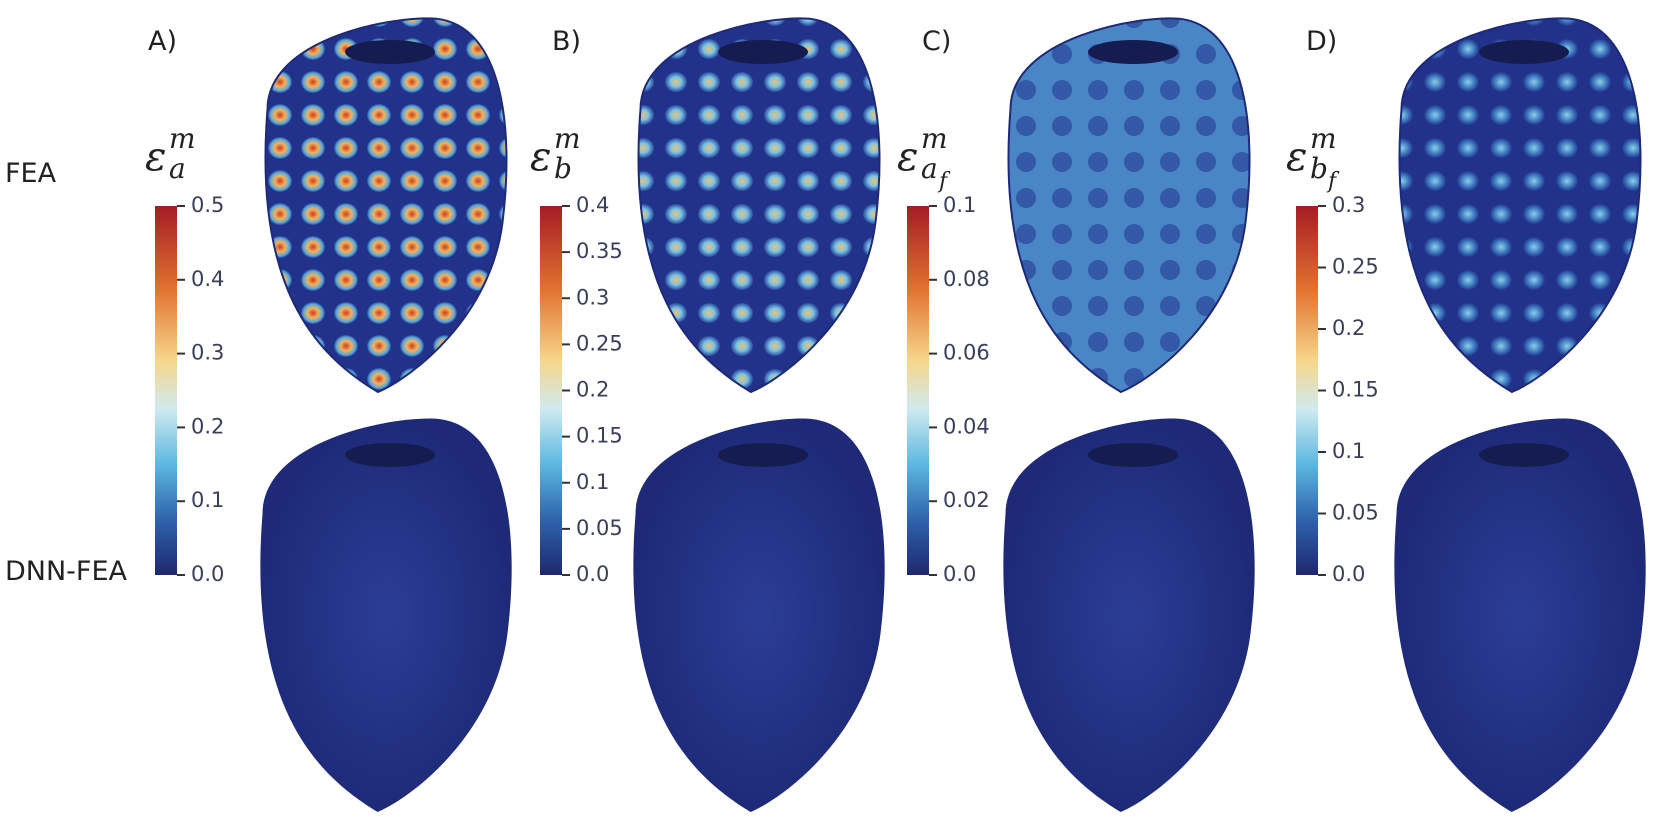 The image size is (1656, 837). I want to click on colorbar-tick-label: 0.06, so click(966, 353).